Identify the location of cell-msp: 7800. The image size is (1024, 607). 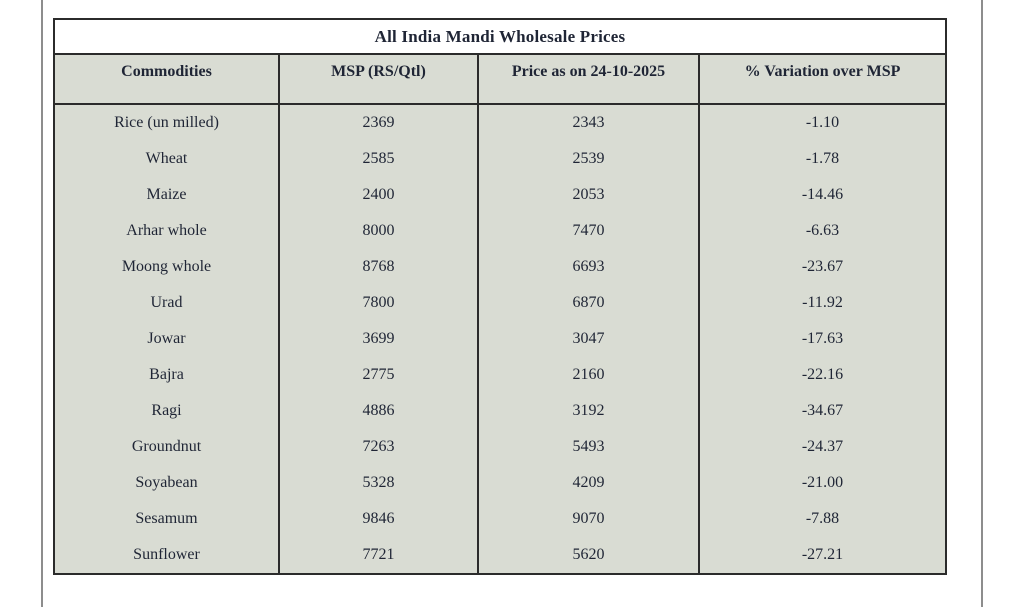
(378, 303).